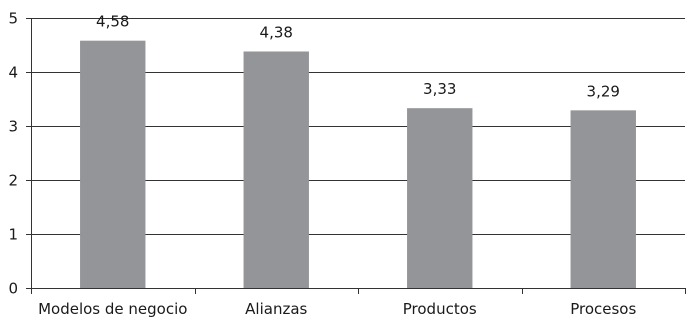 The image size is (691, 324). I want to click on y-tick-label-0: 0, so click(13, 289).